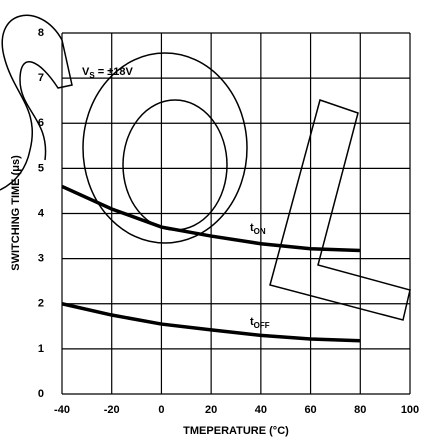 This screenshot has width=424, height=441. What do you see at coordinates (211, 410) in the screenshot?
I see `x-tick-label: 20` at bounding box center [211, 410].